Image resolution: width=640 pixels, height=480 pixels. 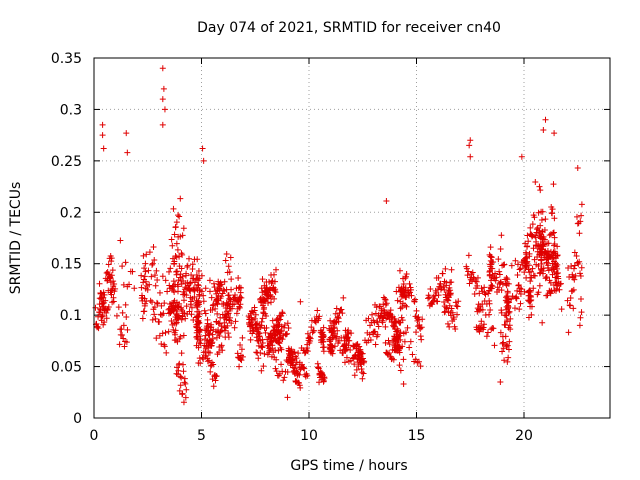 What do you see at coordinates (309, 436) in the screenshot?
I see `x-tick-label: 10` at bounding box center [309, 436].